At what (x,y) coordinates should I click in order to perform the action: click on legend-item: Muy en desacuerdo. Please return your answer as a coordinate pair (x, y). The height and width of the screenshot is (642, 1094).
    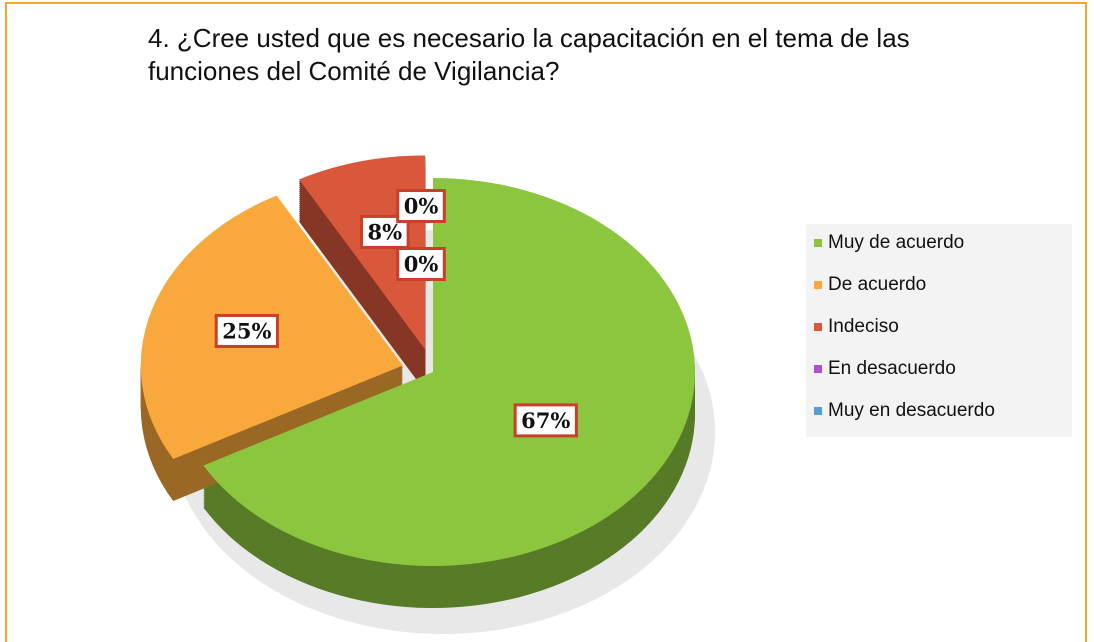
    Looking at the image, I should click on (904, 411).